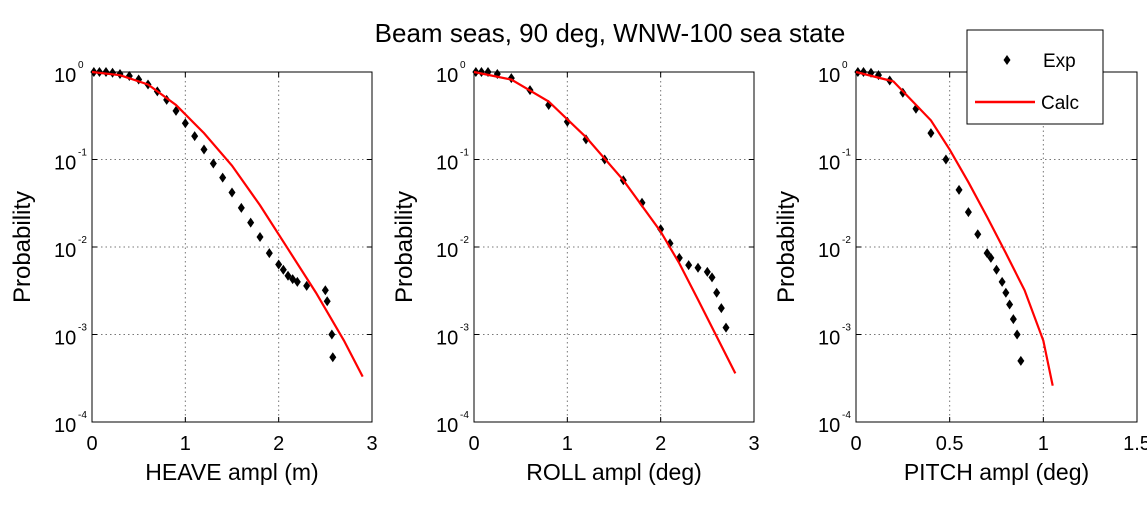  I want to click on legend-exp-marker, so click(1007, 60).